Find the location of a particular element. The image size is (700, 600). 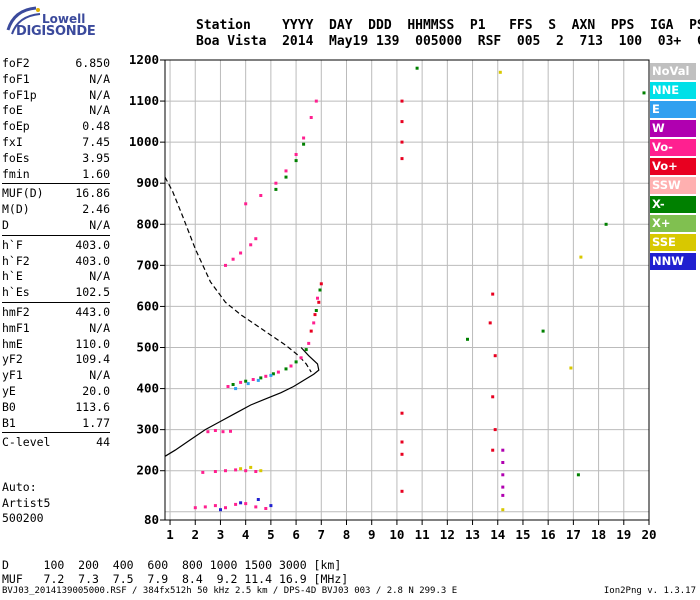

param-name: h`F2 is located at coordinates (16, 260).